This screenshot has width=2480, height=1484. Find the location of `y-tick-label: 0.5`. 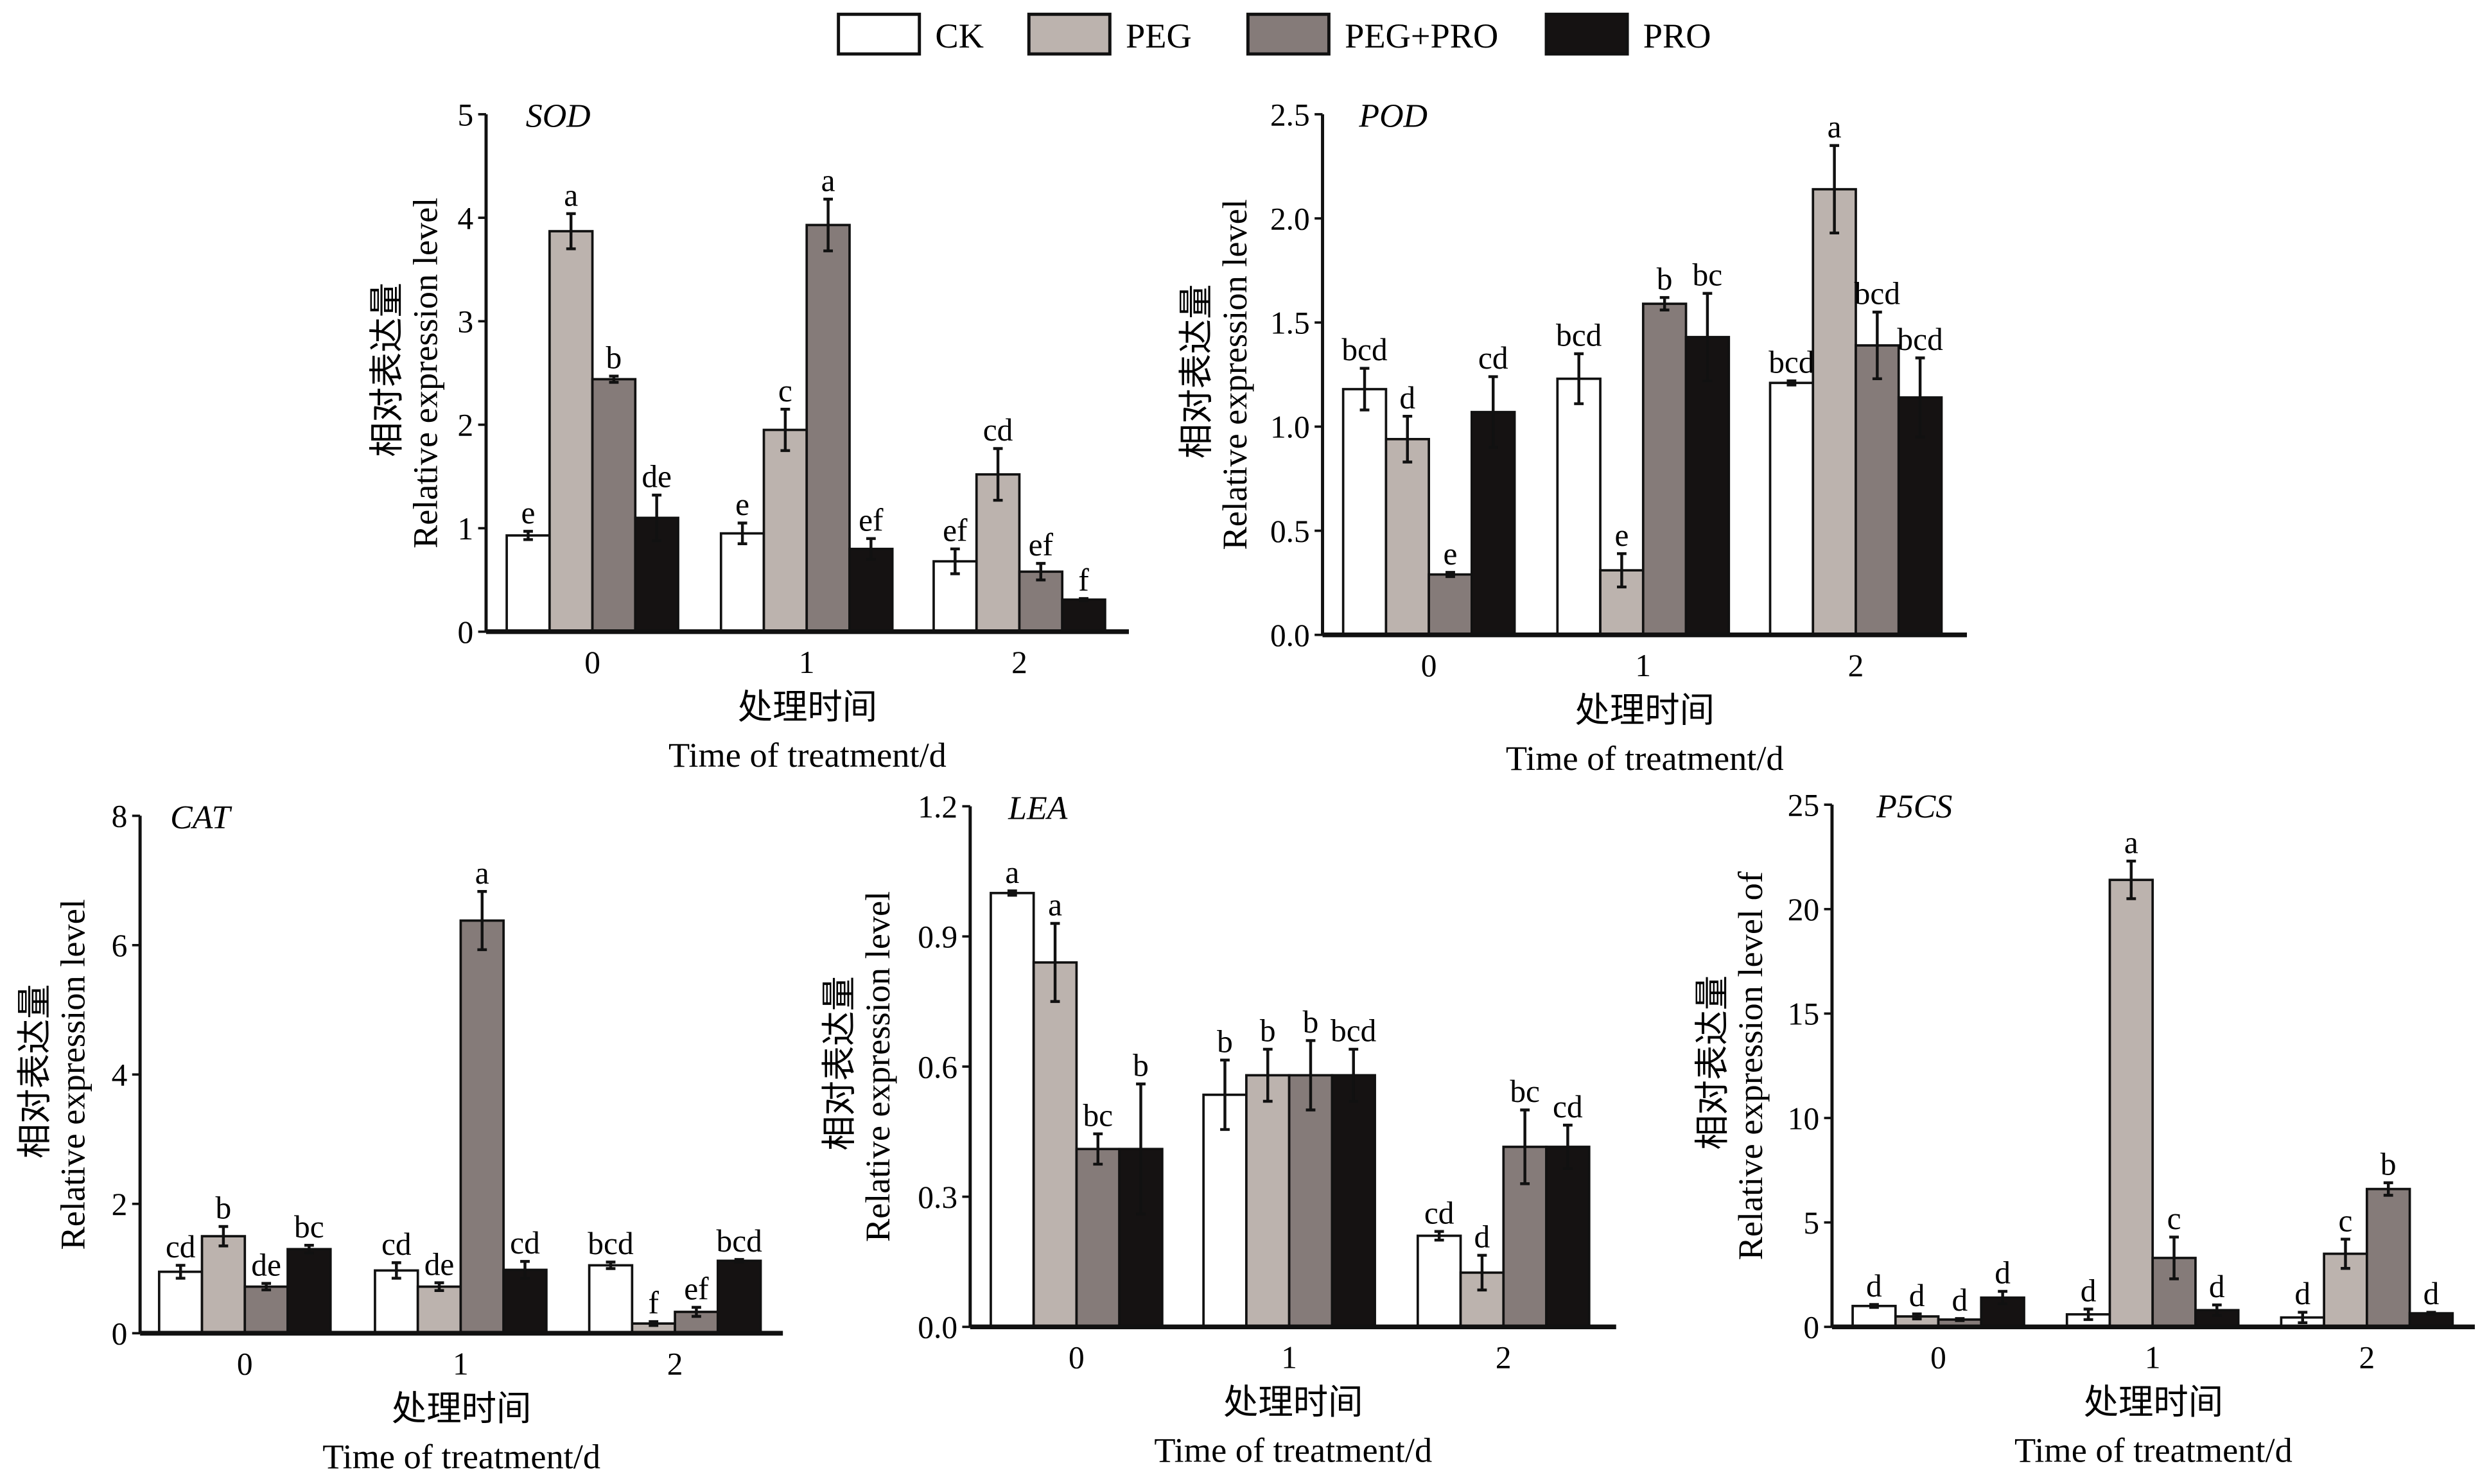

y-tick-label: 0.5 is located at coordinates (1290, 531).